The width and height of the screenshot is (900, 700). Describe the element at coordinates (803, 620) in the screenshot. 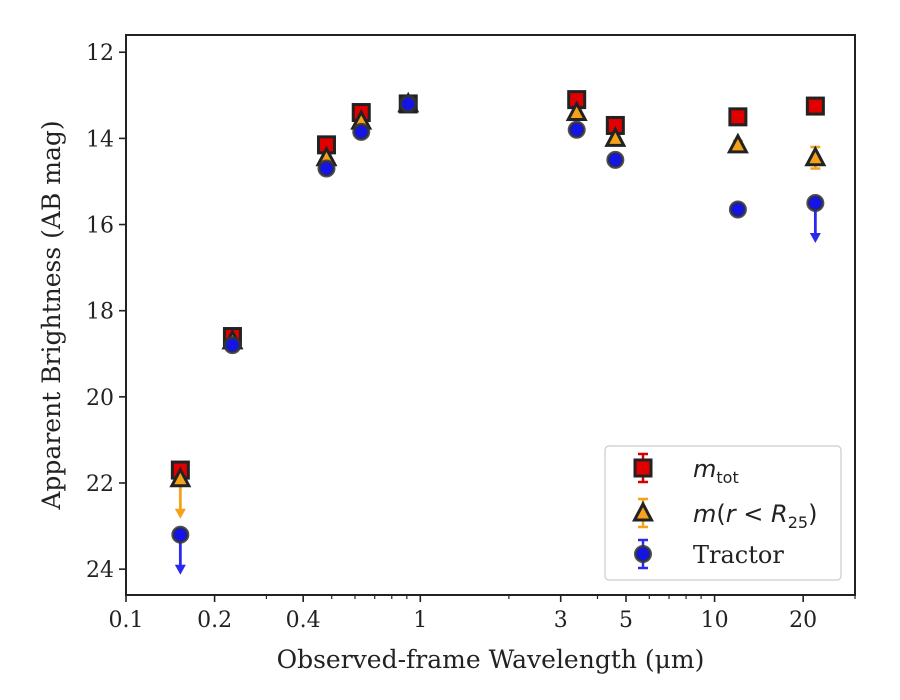

I see `x-tick-label: 20` at that location.